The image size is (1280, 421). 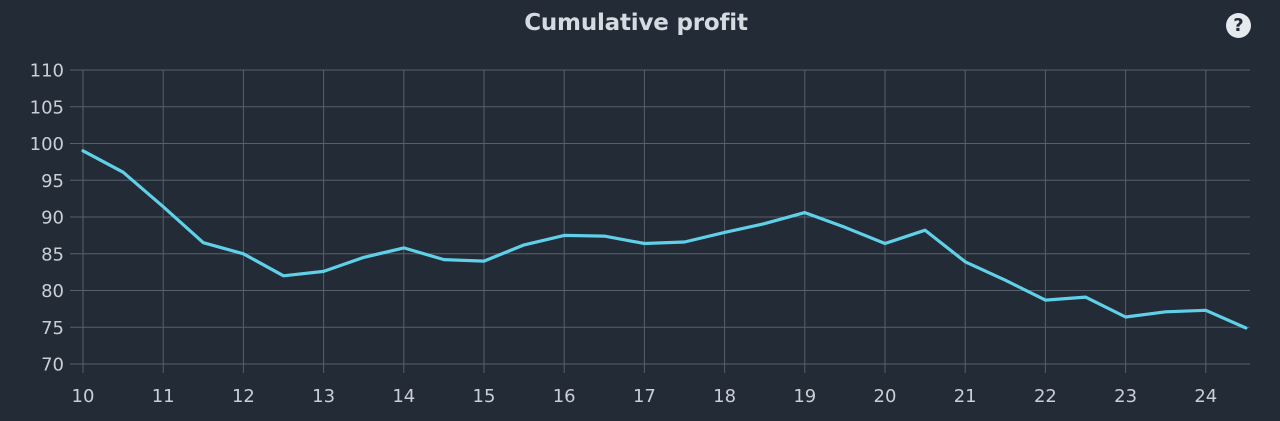 What do you see at coordinates (83, 396) in the screenshot?
I see `x-tick-label: 10` at bounding box center [83, 396].